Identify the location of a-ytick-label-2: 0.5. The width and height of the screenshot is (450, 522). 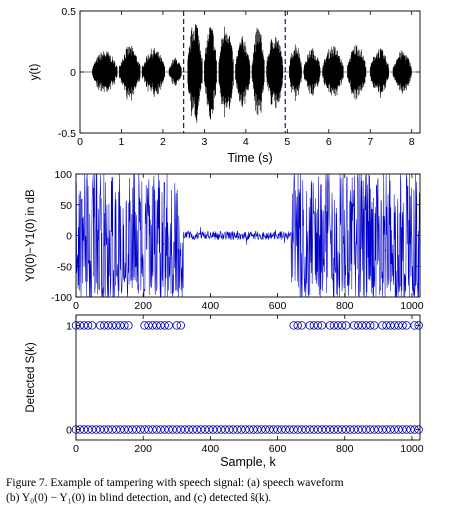
(68, 12).